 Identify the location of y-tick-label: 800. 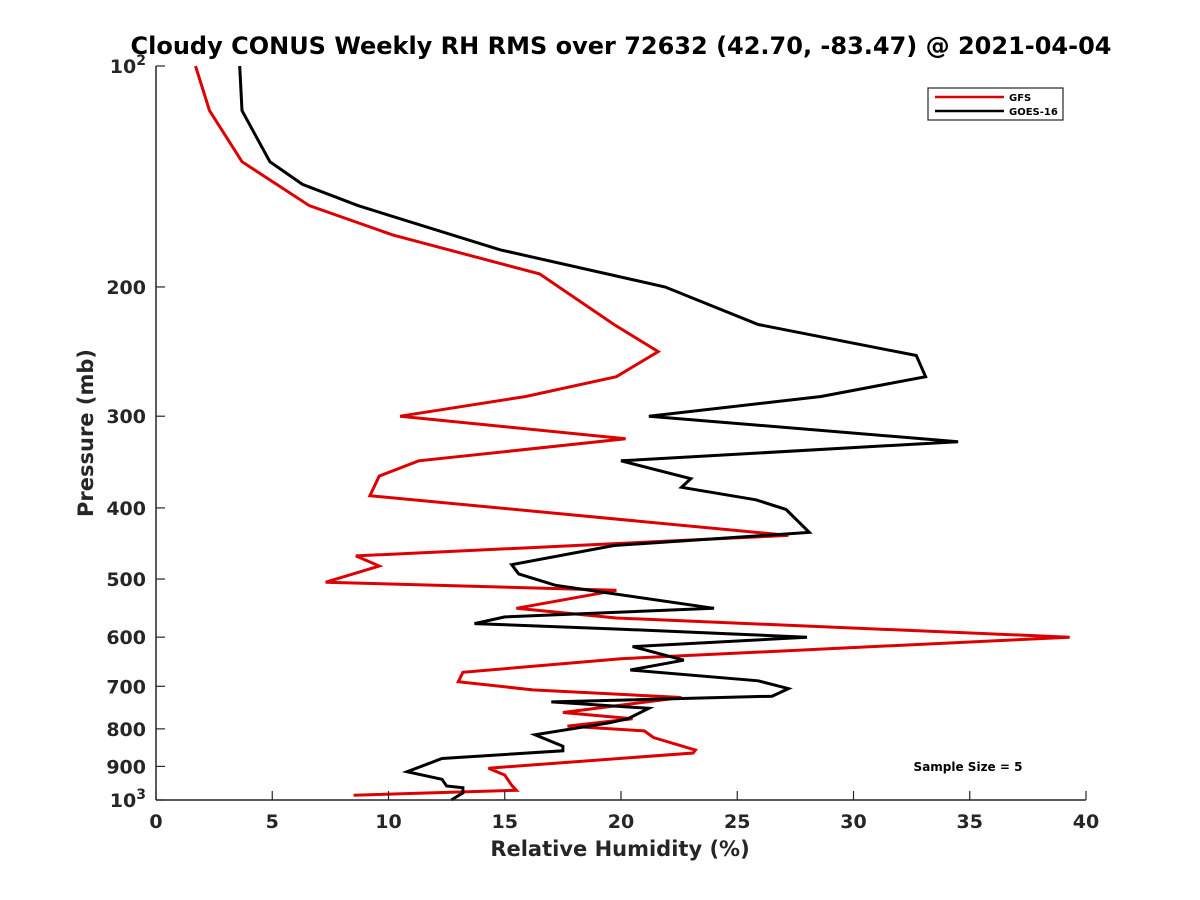
(126, 730).